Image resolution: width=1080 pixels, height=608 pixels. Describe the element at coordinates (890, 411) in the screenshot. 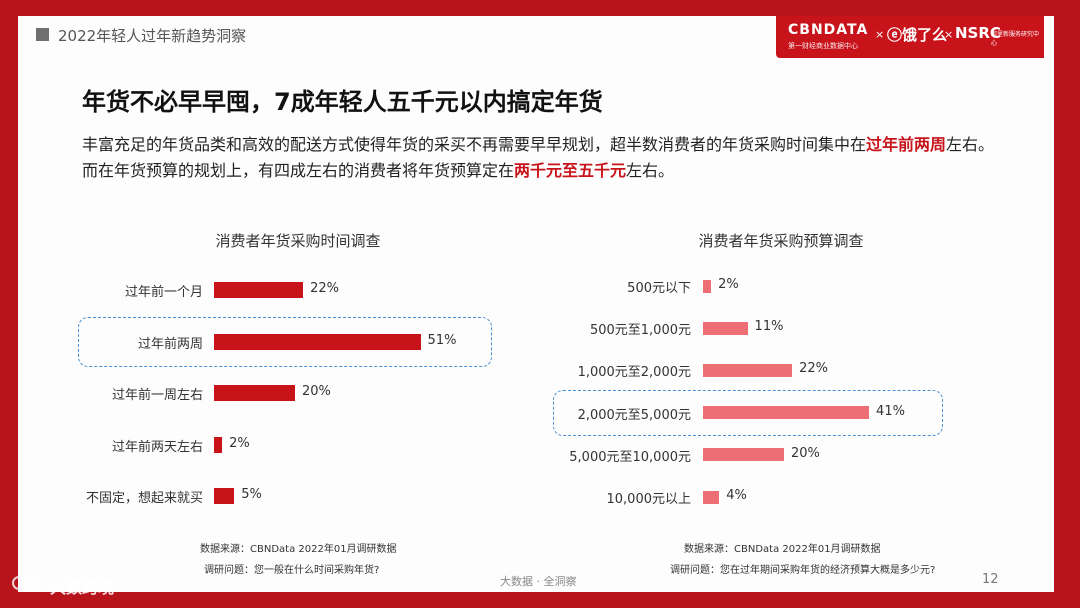

I see `value-label: 41%` at that location.